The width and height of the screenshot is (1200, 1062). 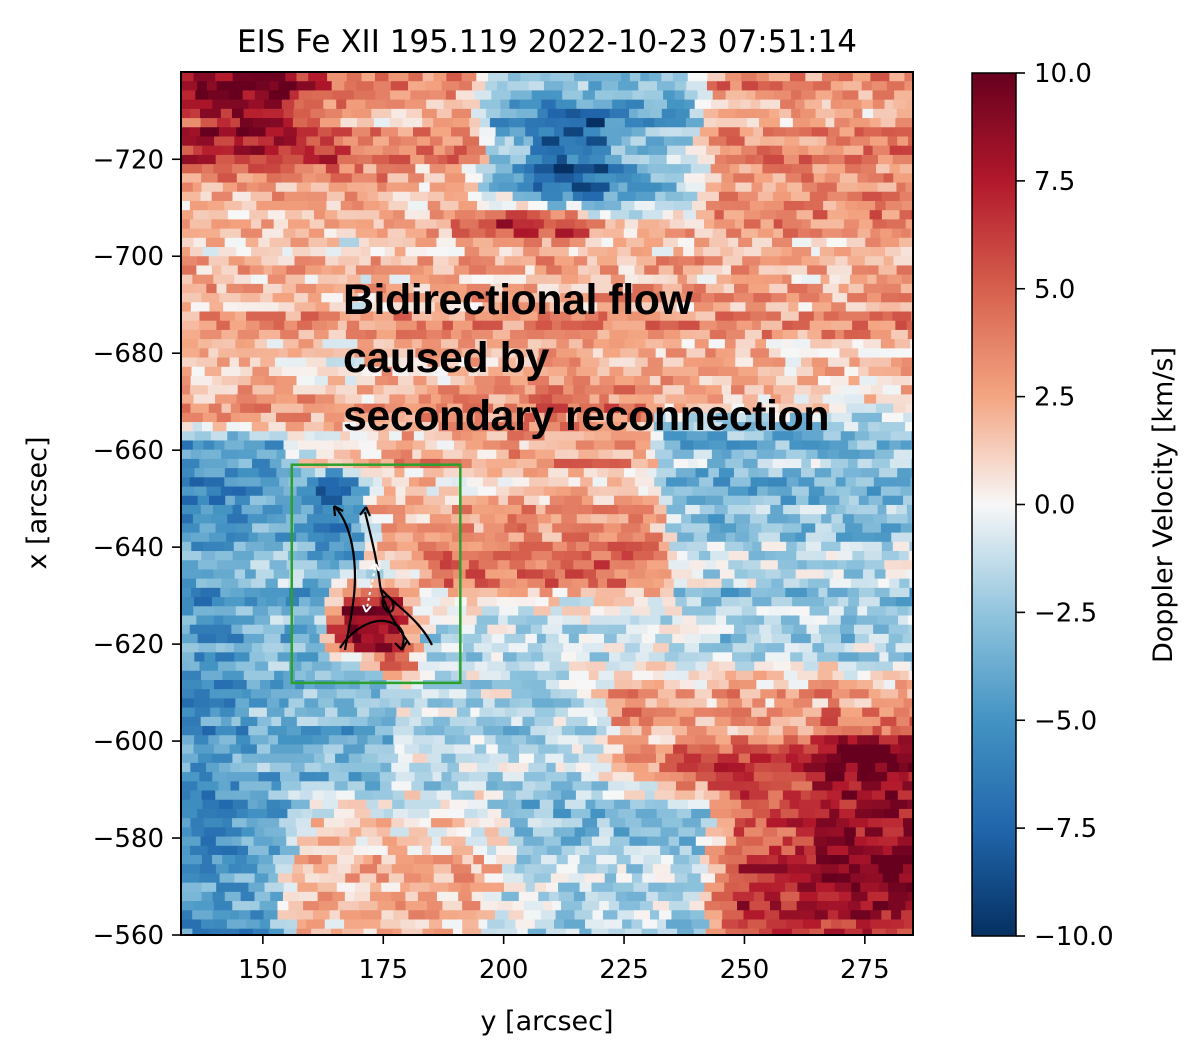 What do you see at coordinates (346, 579) in the screenshot?
I see `field-line-left` at bounding box center [346, 579].